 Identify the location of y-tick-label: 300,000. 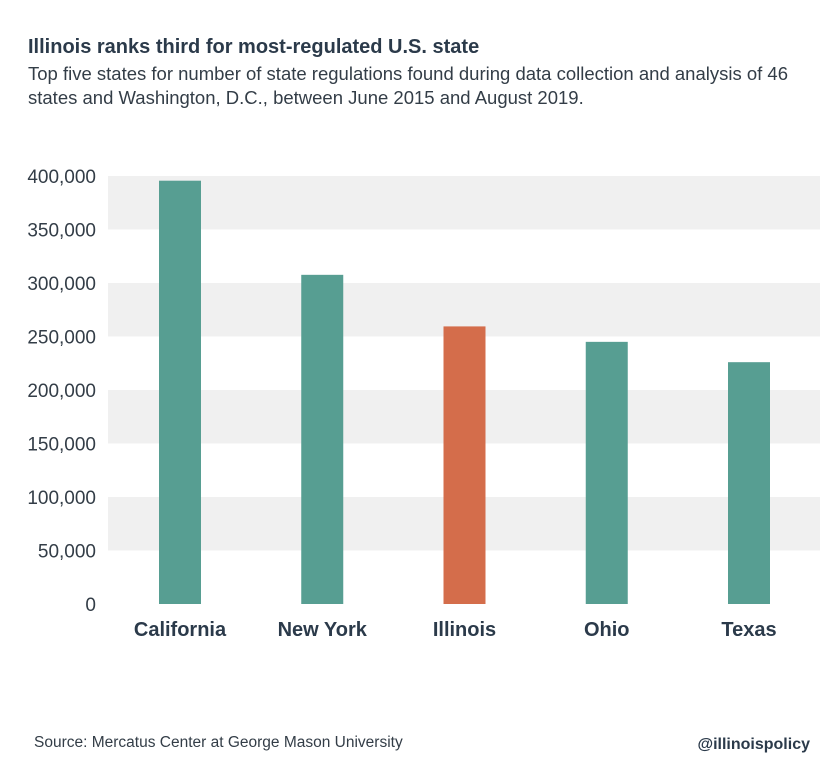
(61, 284).